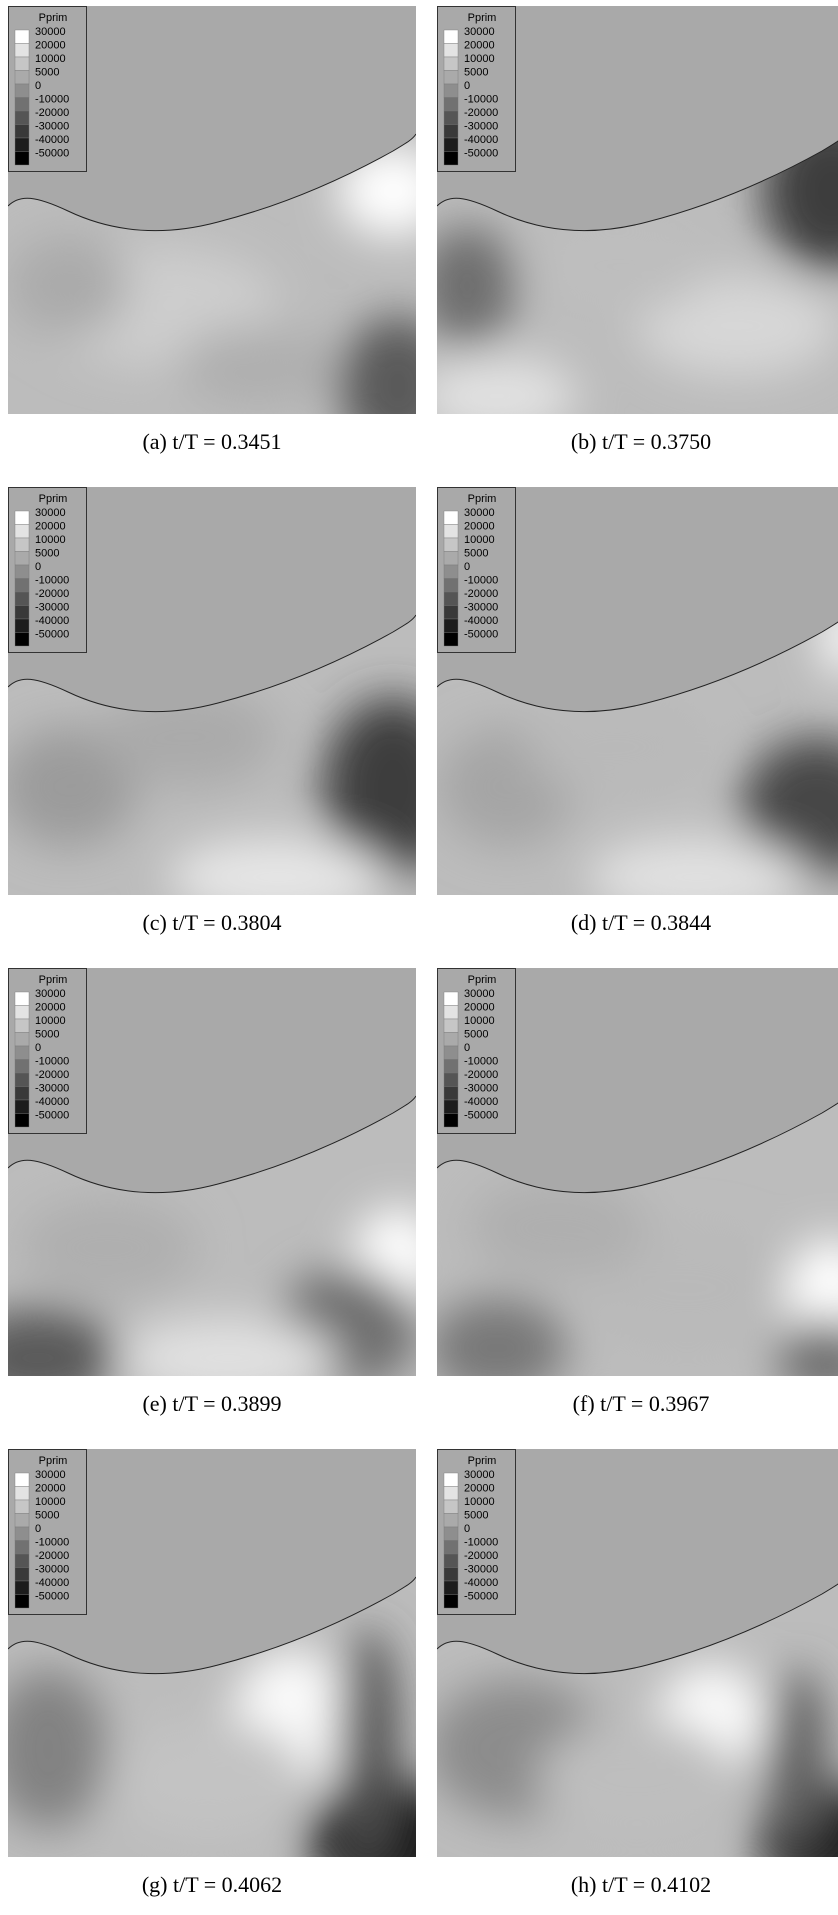  Describe the element at coordinates (641, 922) in the screenshot. I see `caption: (d) t/T = 0.3844` at that location.